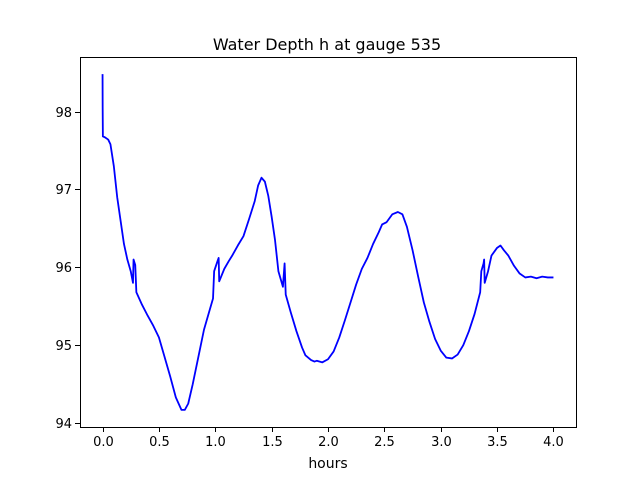 This screenshot has width=640, height=484. Describe the element at coordinates (63, 190) in the screenshot. I see `y-tick-label: 97` at that location.